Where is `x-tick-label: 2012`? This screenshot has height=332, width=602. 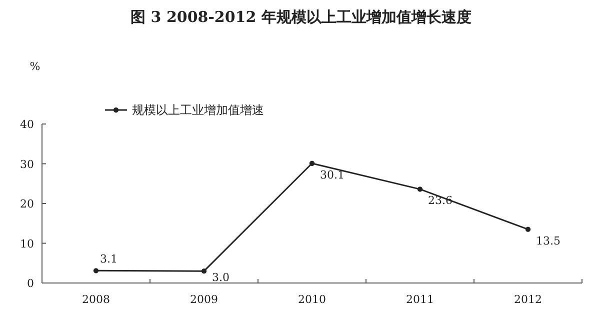 x-tick-label: 2012 is located at coordinates (528, 299).